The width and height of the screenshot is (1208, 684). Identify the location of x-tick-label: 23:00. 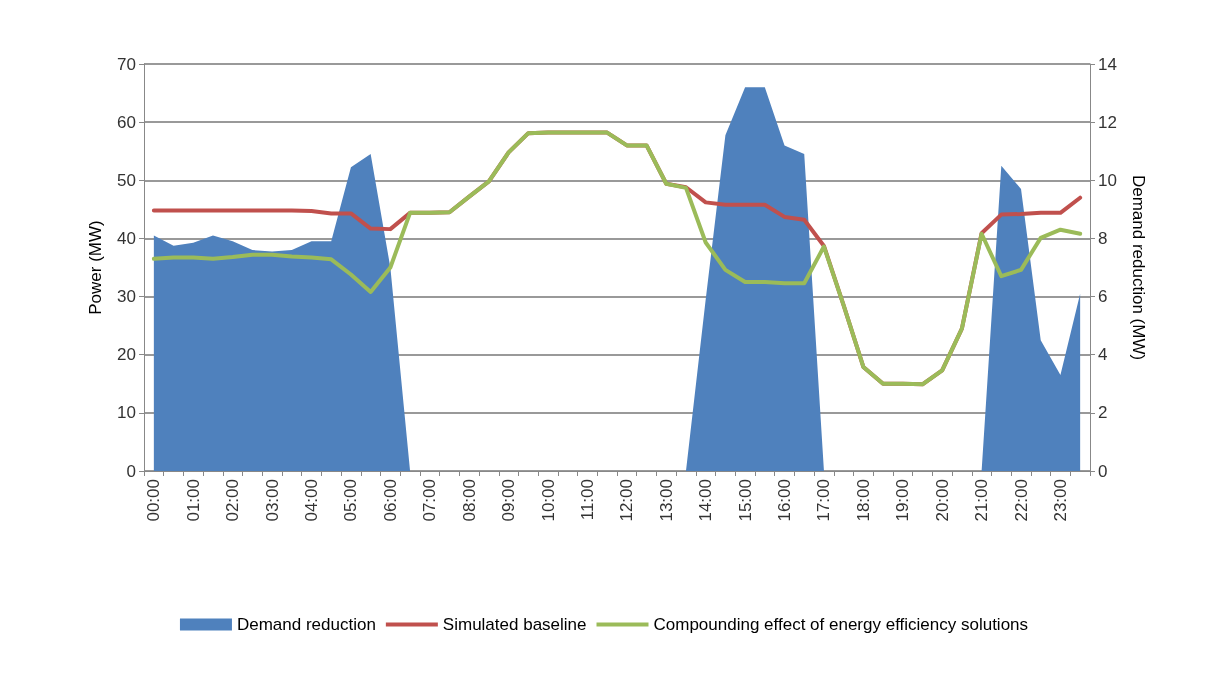
(1060, 500).